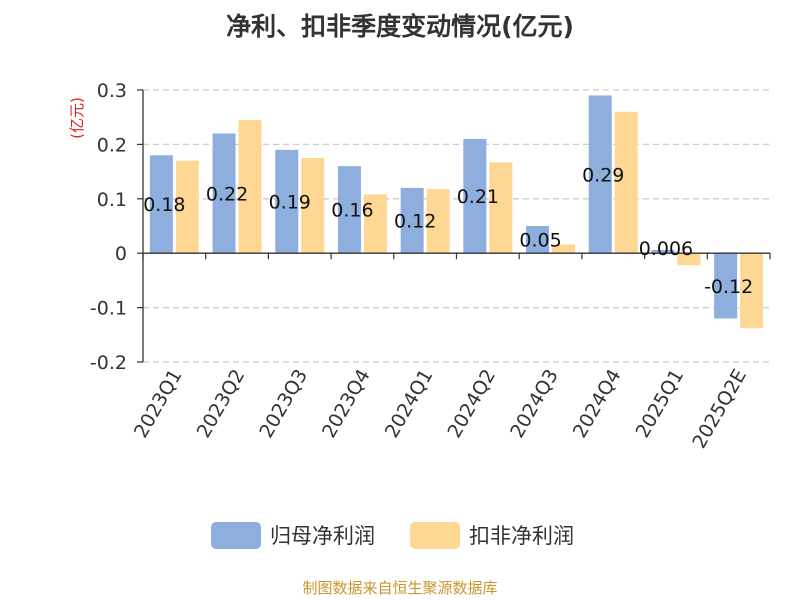  I want to click on category-label: 2023Q2, so click(221, 404).